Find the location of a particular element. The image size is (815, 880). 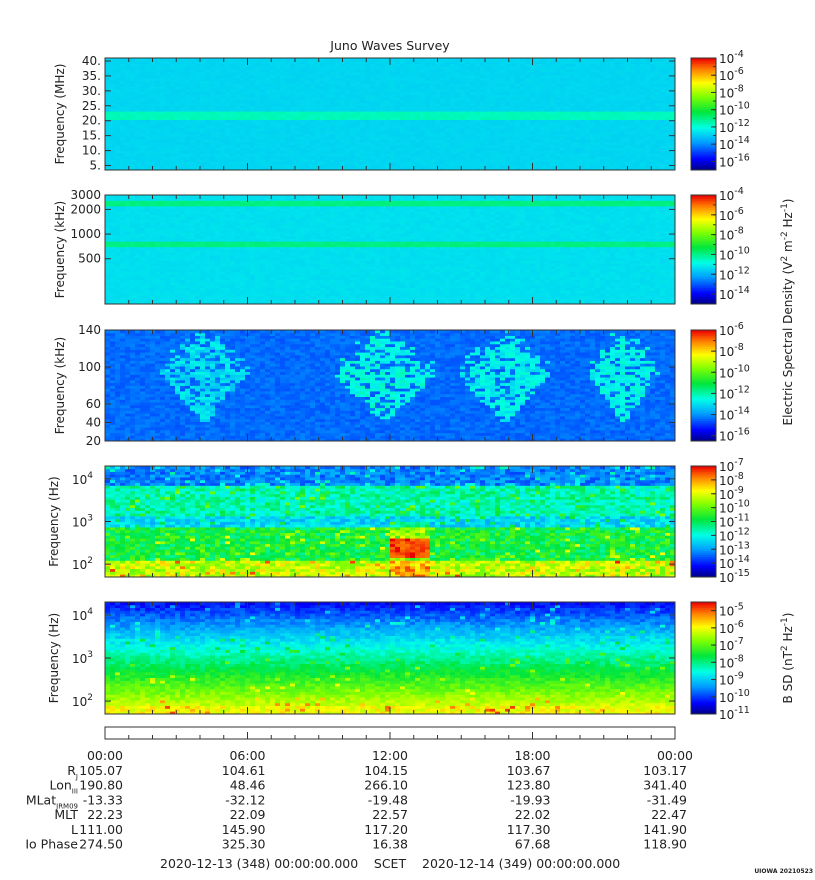

ephemeris-value: 118.90 is located at coordinates (665, 844).